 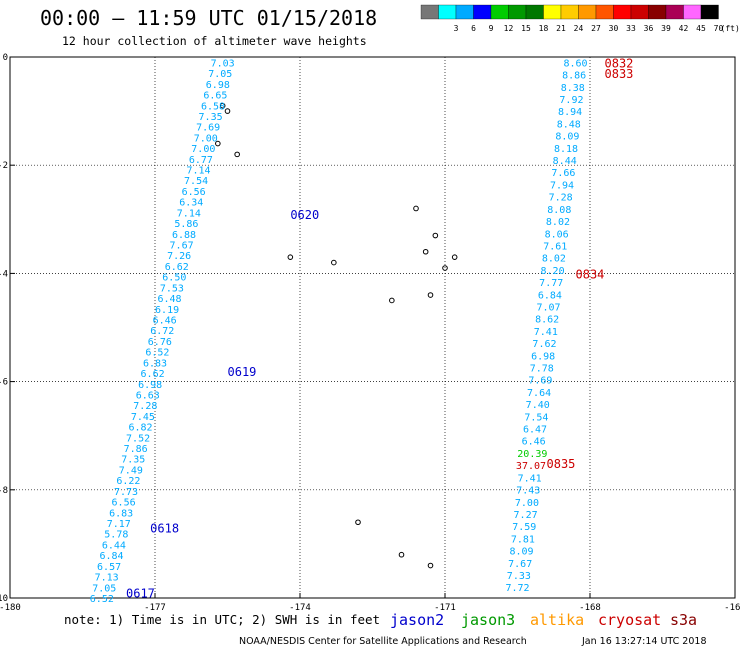 I want to click on legend-label: 30, so click(x=614, y=28).